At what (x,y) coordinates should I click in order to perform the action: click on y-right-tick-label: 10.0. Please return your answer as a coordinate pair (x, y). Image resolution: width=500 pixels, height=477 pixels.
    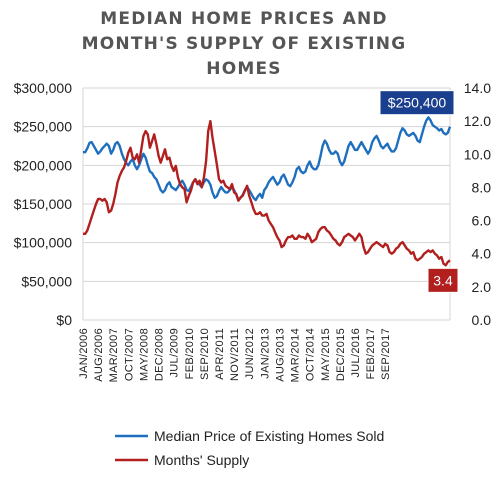
    Looking at the image, I should click on (477, 154).